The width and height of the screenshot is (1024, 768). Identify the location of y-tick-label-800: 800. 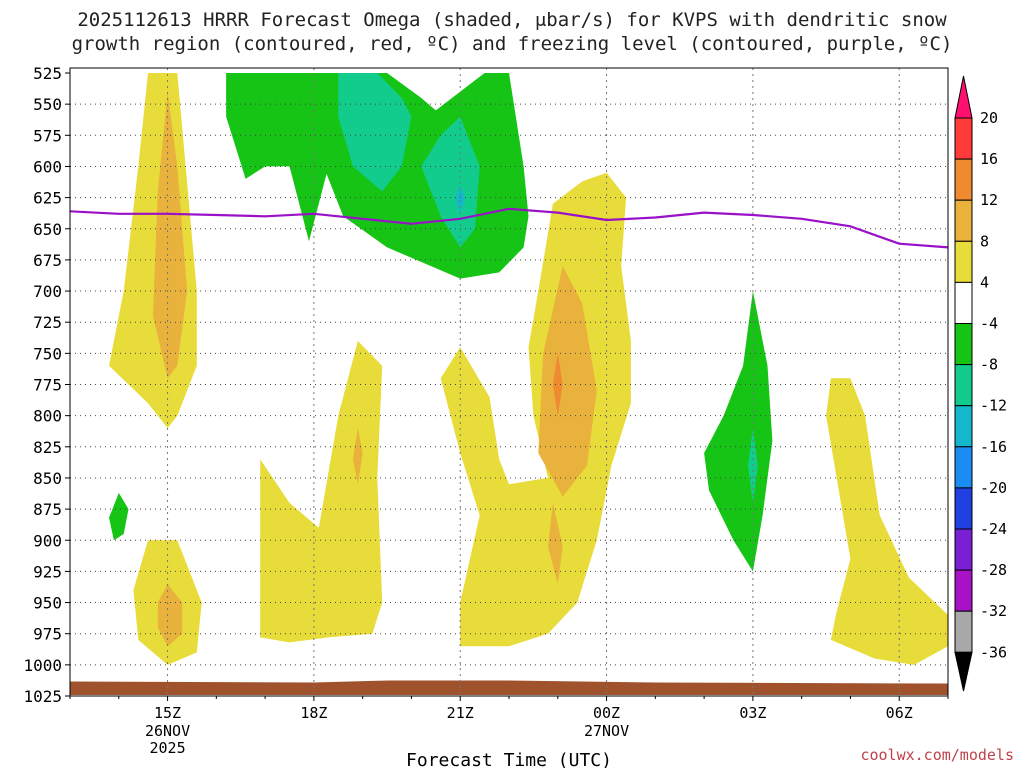
(47, 416).